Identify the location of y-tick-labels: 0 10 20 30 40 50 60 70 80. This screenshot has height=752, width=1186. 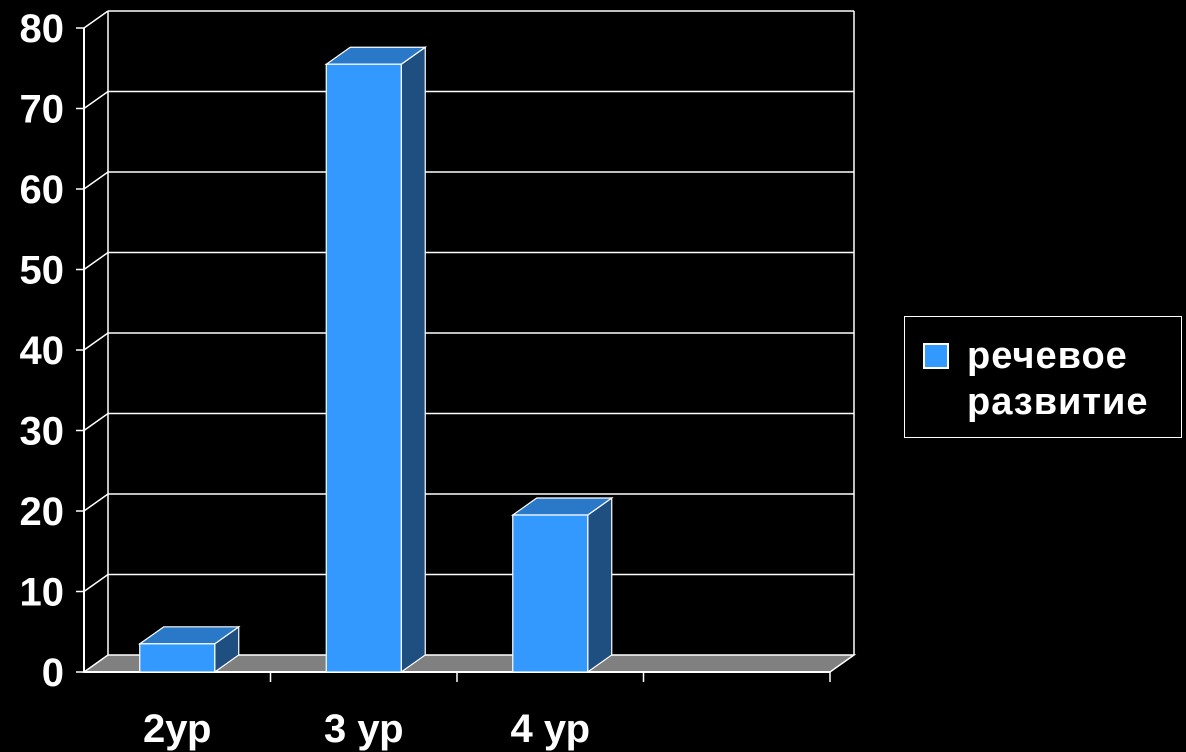
(42, 351).